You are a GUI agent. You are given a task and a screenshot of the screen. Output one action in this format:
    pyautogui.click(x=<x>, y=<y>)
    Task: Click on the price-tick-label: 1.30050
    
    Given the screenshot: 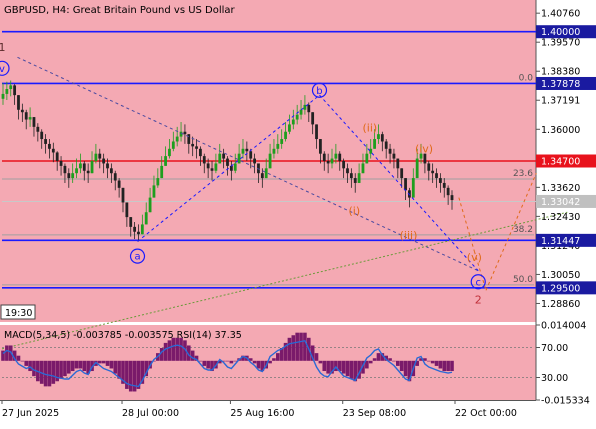 What is the action you would take?
    pyautogui.click(x=560, y=275)
    